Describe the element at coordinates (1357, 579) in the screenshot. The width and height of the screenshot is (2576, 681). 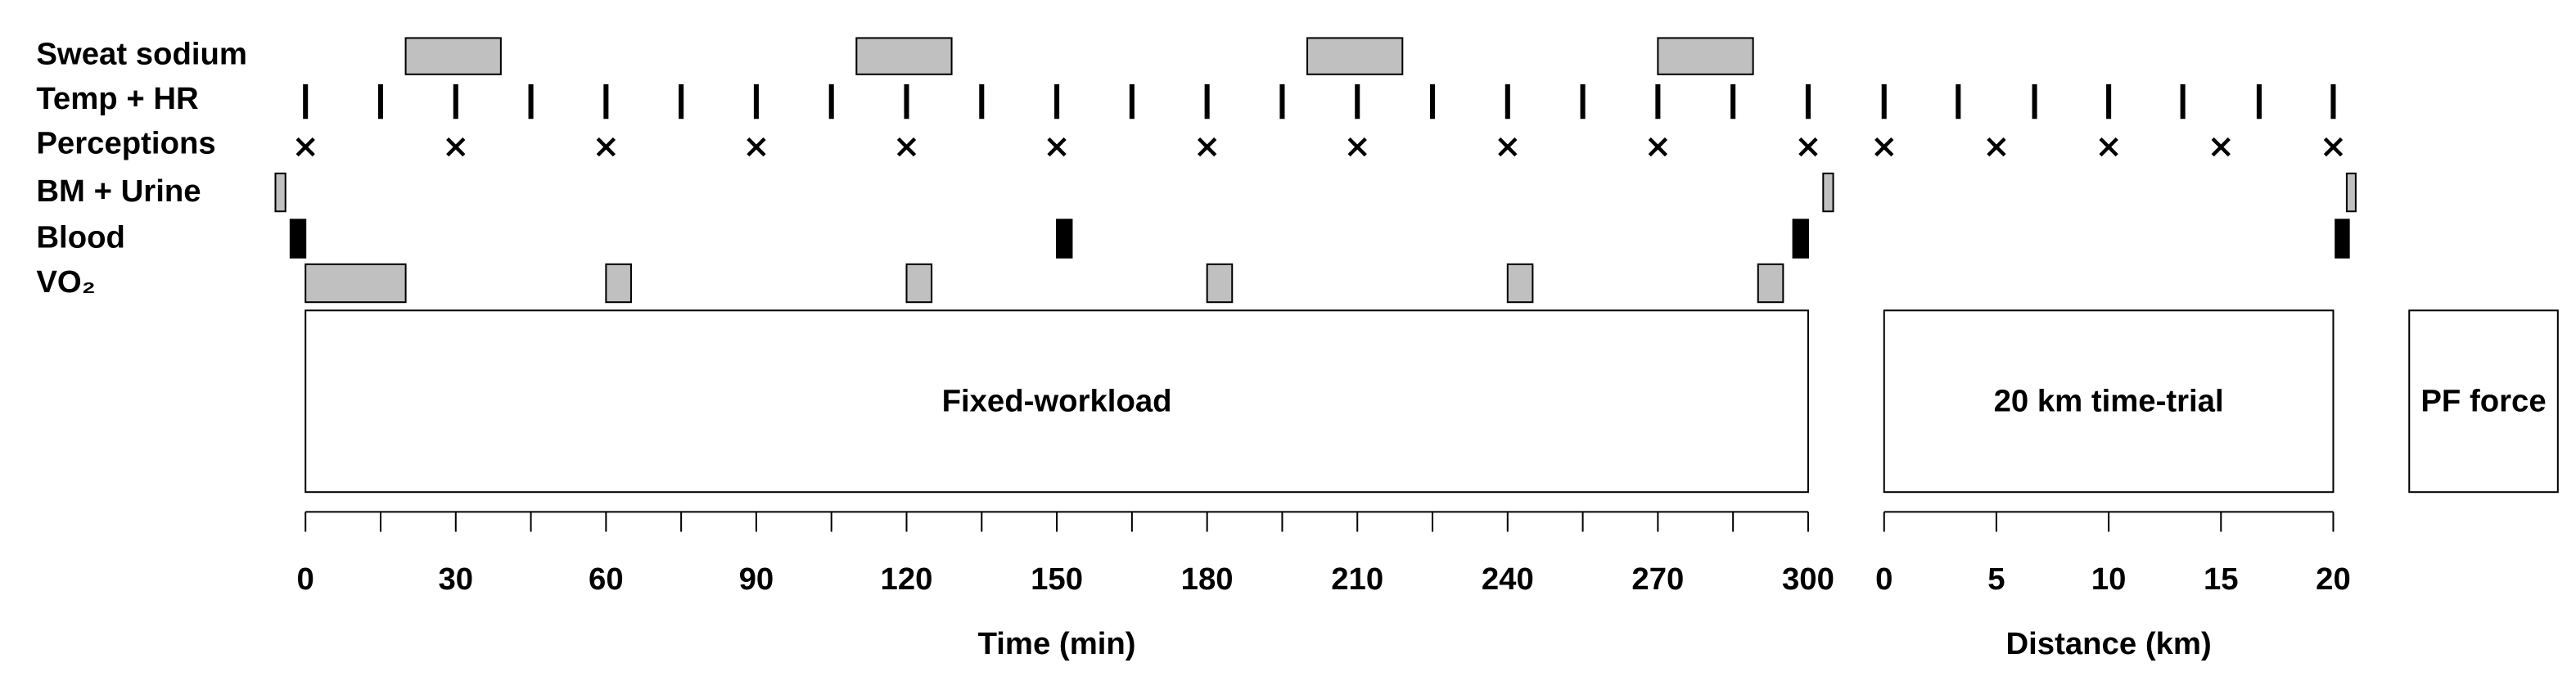
I see `tick-label: 210` at that location.